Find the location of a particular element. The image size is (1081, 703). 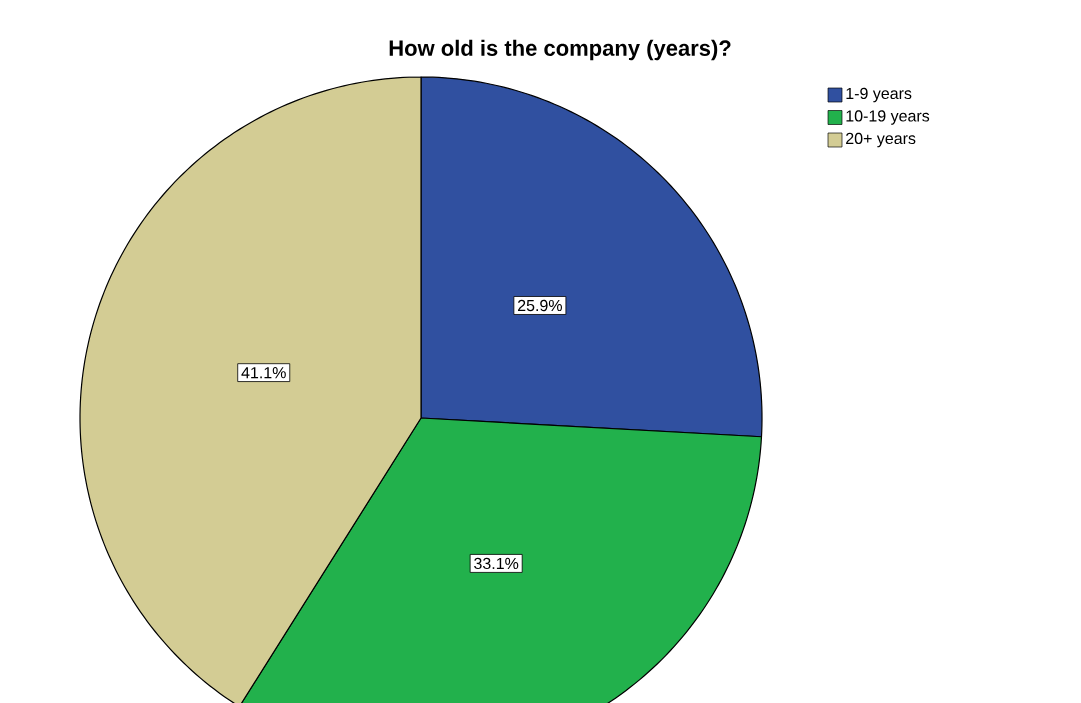

legend-label: 10-19 years is located at coordinates (888, 117).